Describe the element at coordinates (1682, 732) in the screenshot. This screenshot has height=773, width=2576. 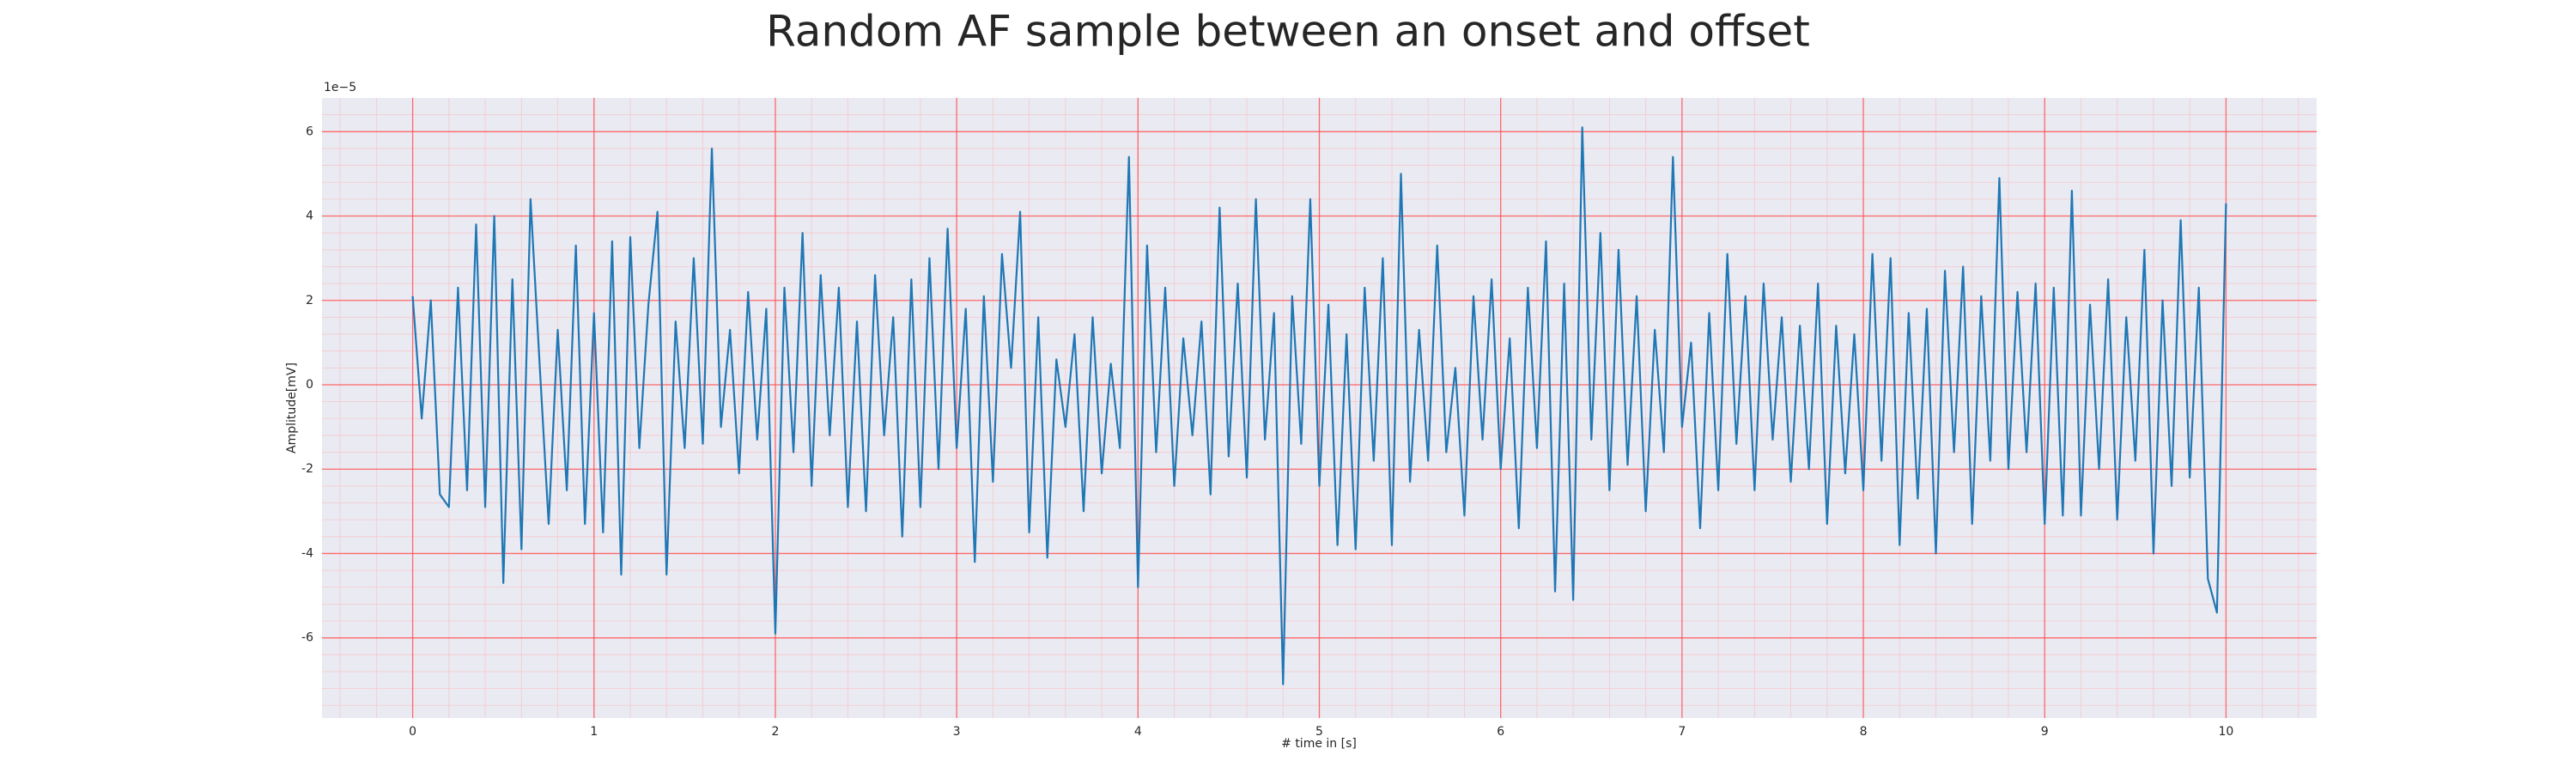
I see `x-tick-label: 7` at that location.